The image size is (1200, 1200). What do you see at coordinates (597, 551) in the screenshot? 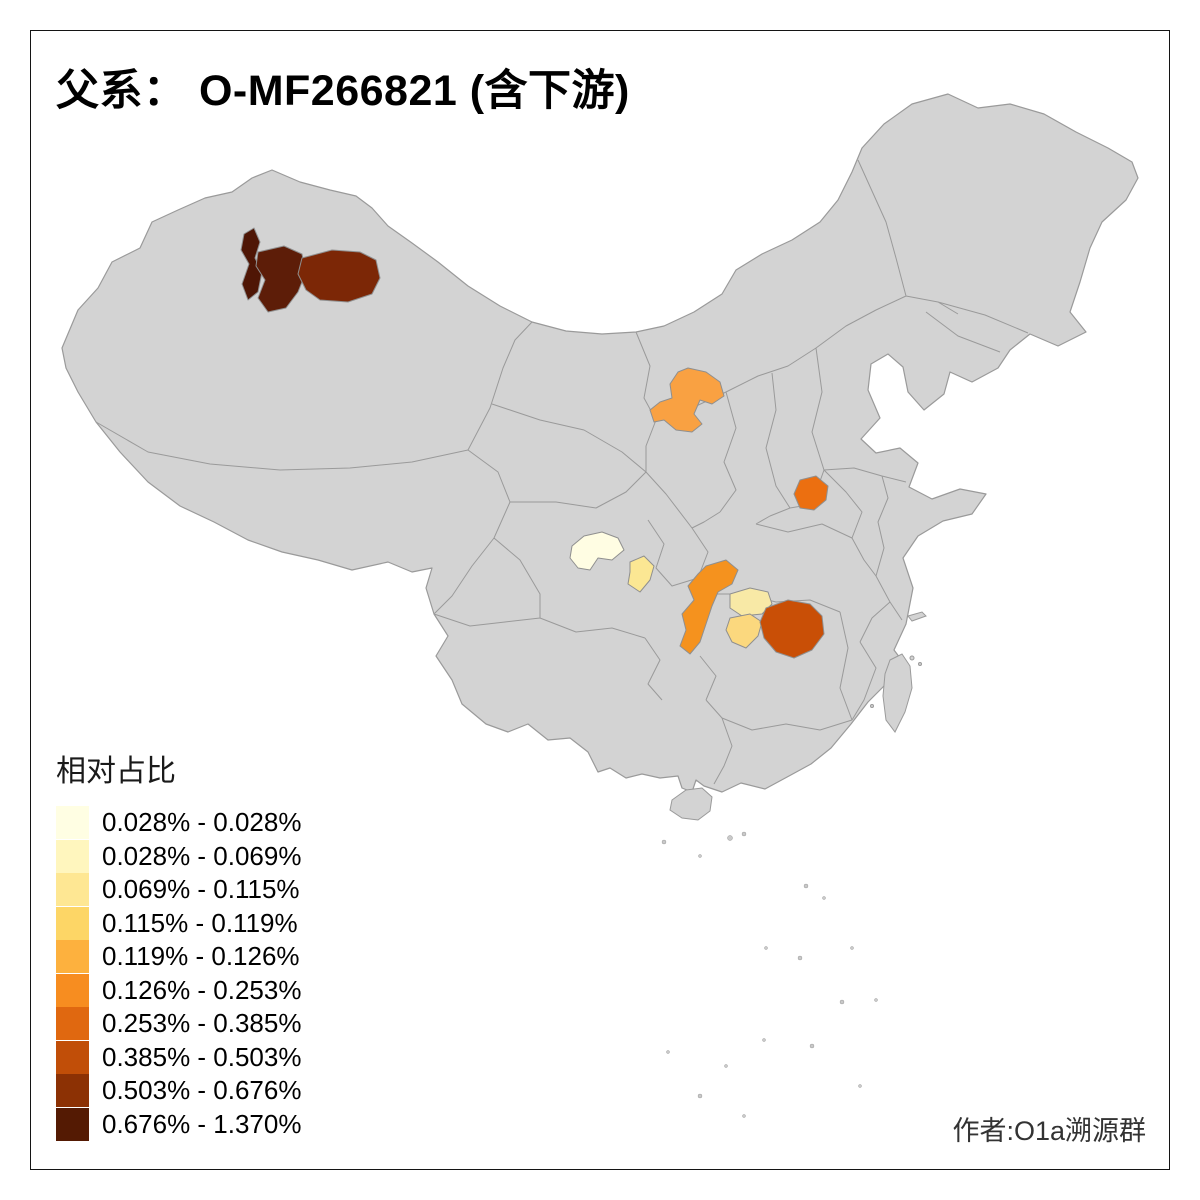
I see `region-southwest-cream` at bounding box center [597, 551].